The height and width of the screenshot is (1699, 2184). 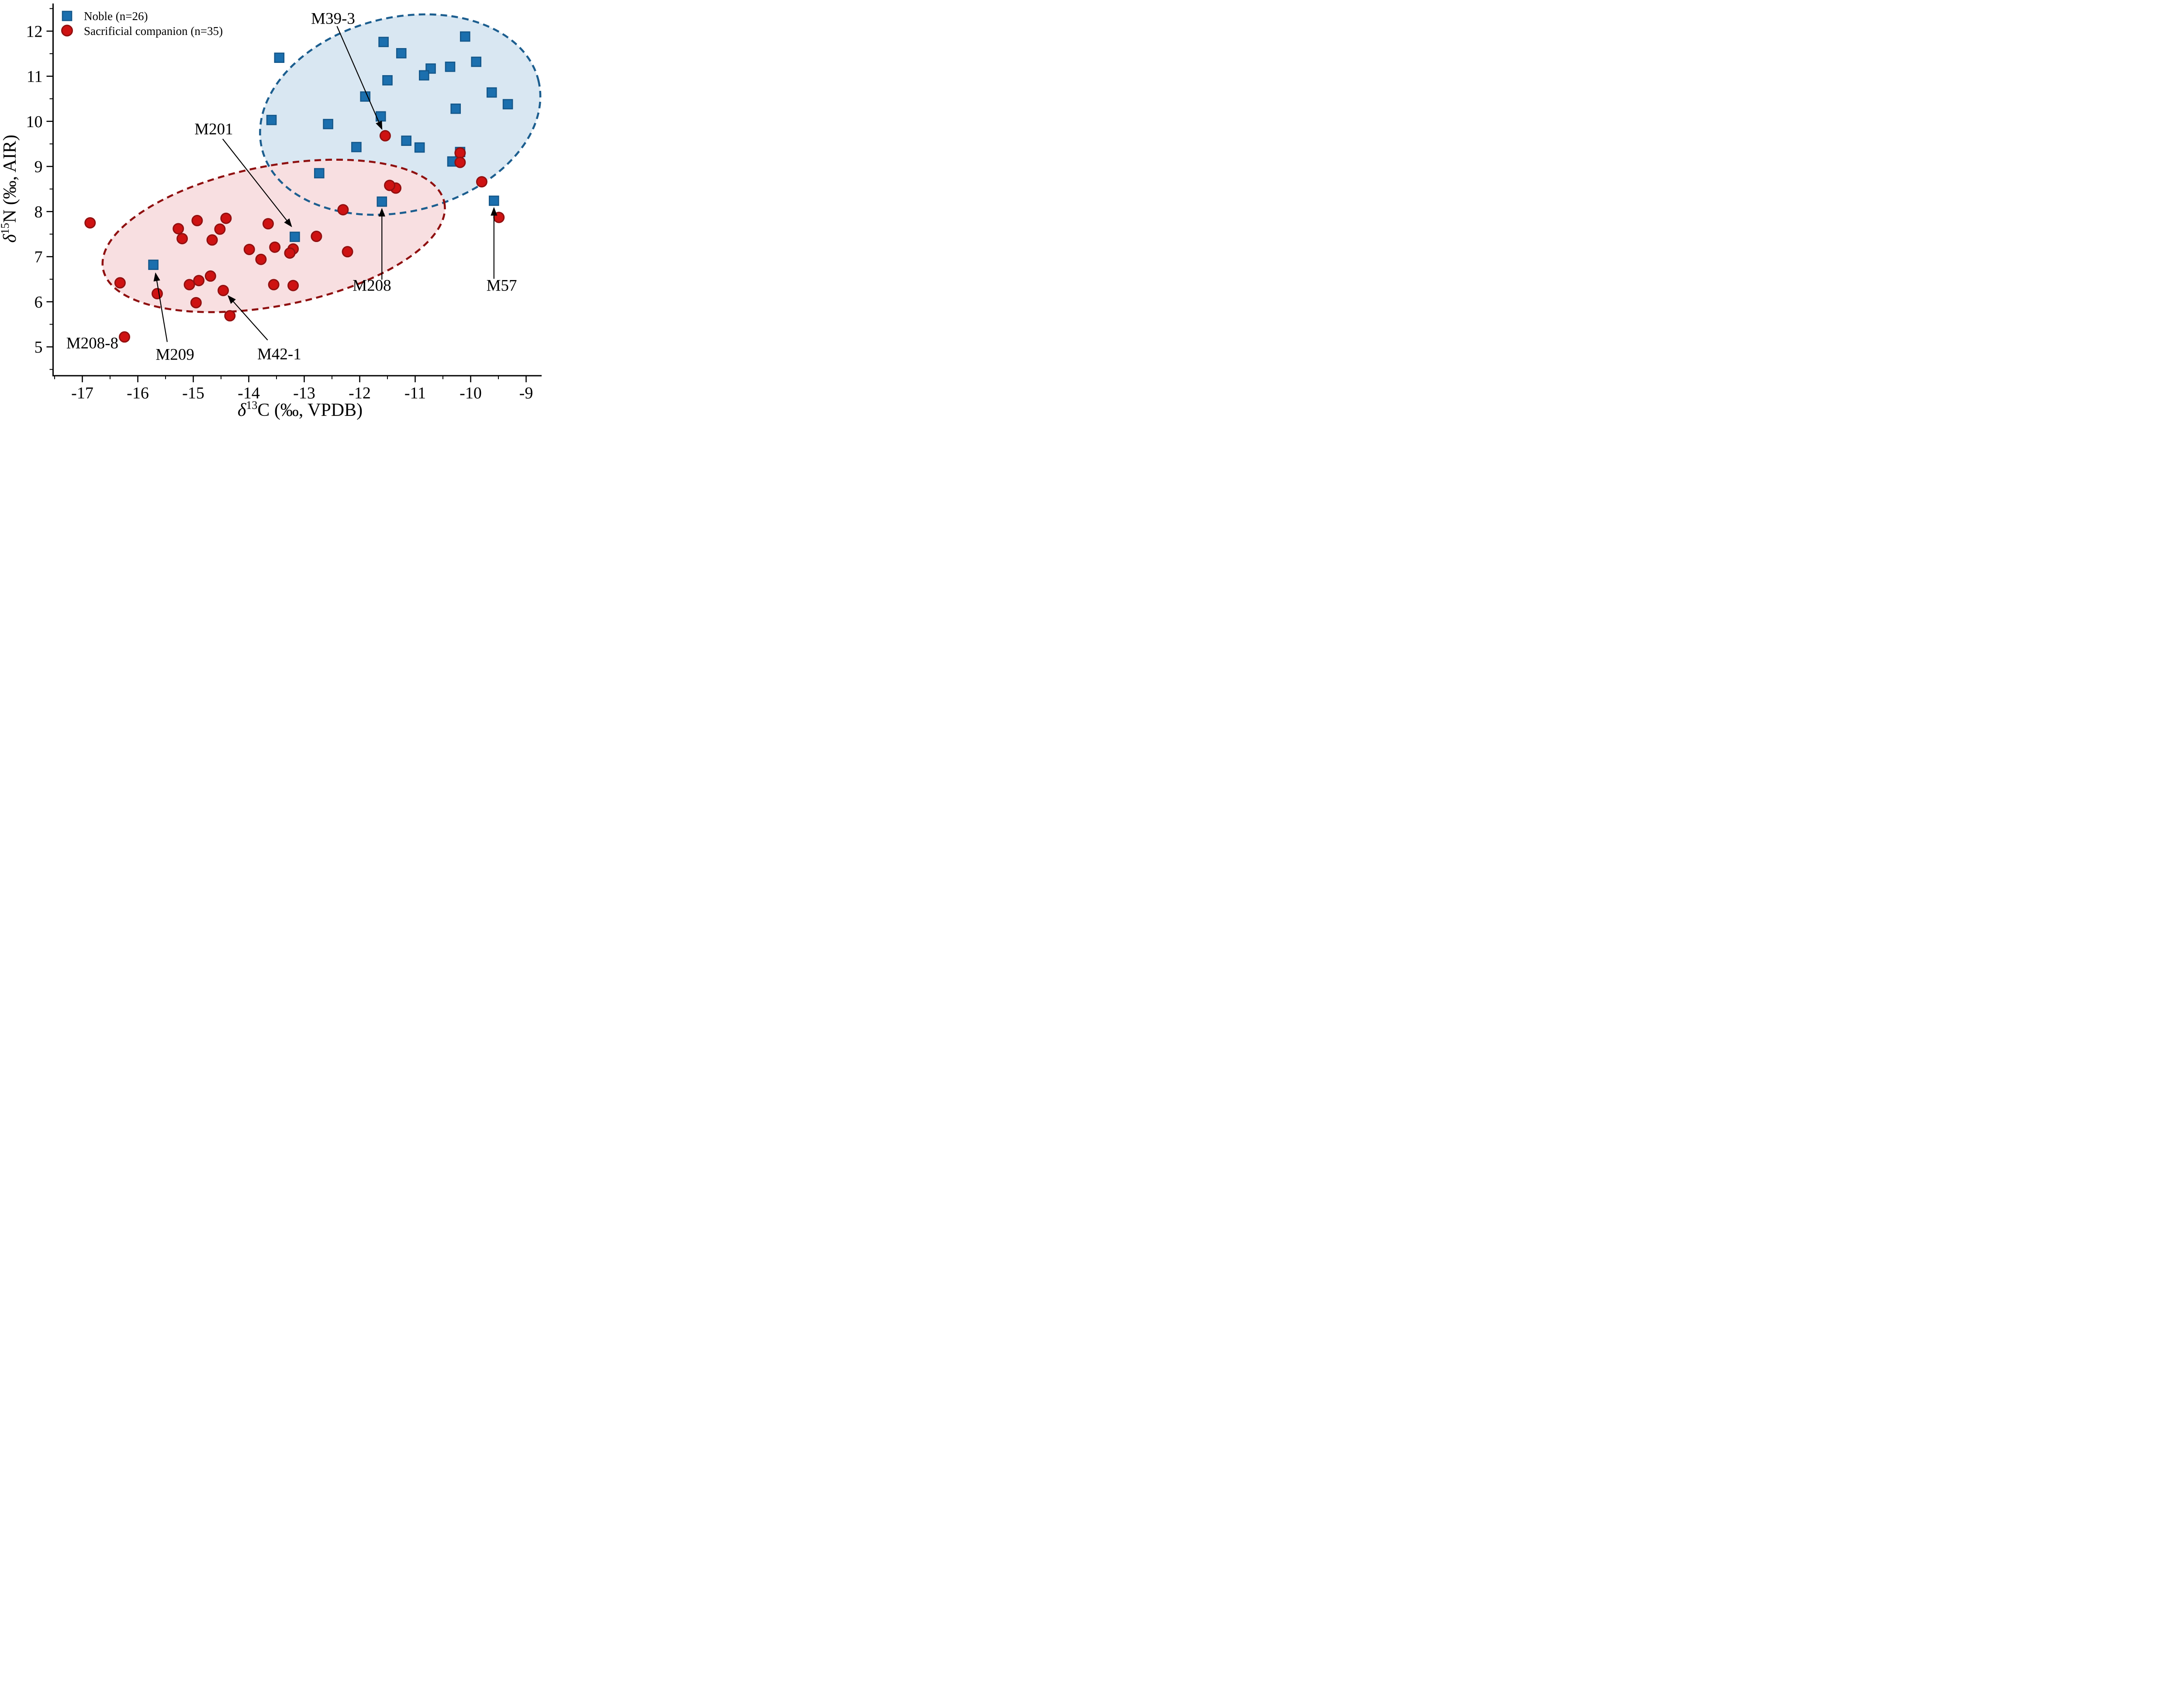 What do you see at coordinates (471, 393) in the screenshot?
I see `x-tick-label: -10` at bounding box center [471, 393].